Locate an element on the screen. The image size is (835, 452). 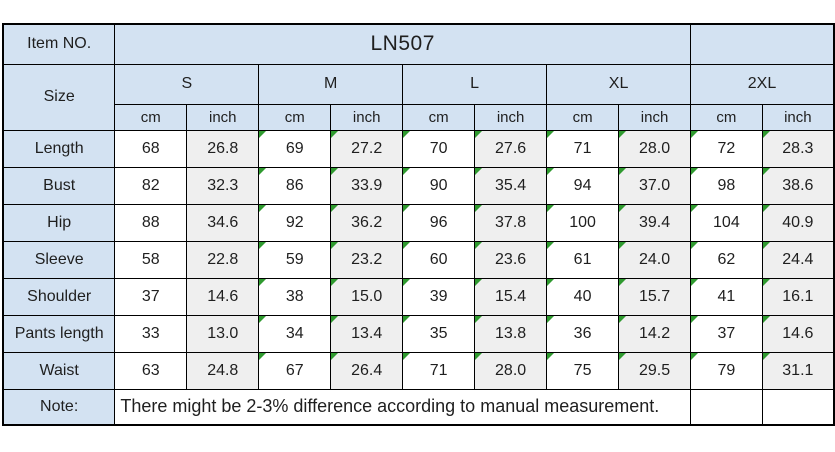
measurement-row: Bust 82 32.3 86 33.9 90 35.4 94 37.0 98 38.6 is located at coordinates (418, 185).